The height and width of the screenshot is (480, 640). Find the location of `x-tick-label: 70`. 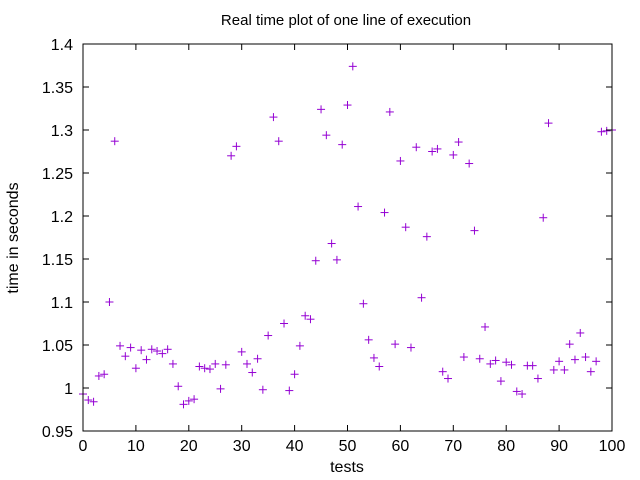

x-tick-label: 70 is located at coordinates (453, 446).